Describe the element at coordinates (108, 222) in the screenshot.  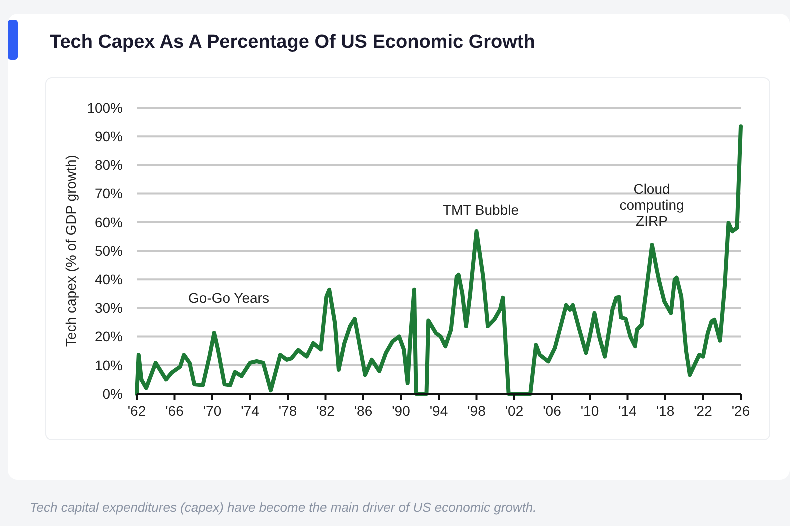
I see `y-tick-label: 60%` at that location.